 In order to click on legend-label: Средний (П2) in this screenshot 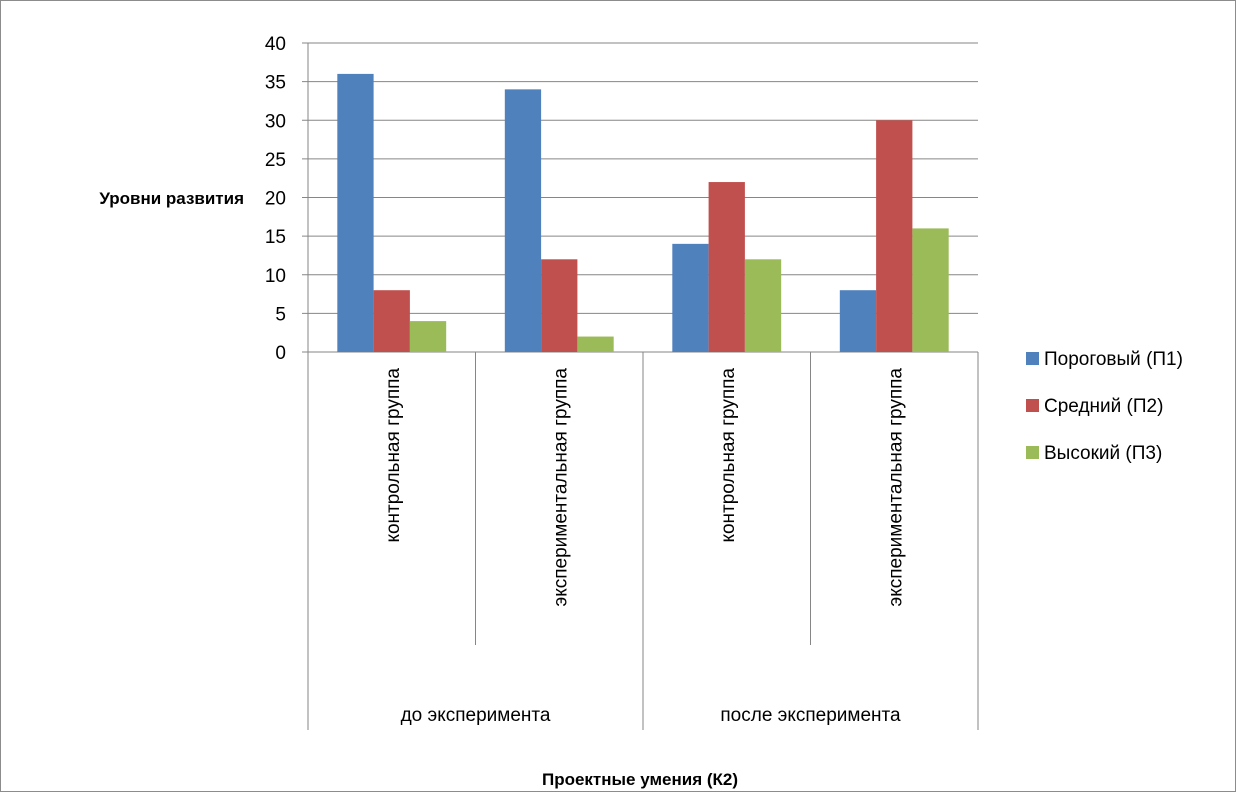, I will do `click(1103, 406)`.